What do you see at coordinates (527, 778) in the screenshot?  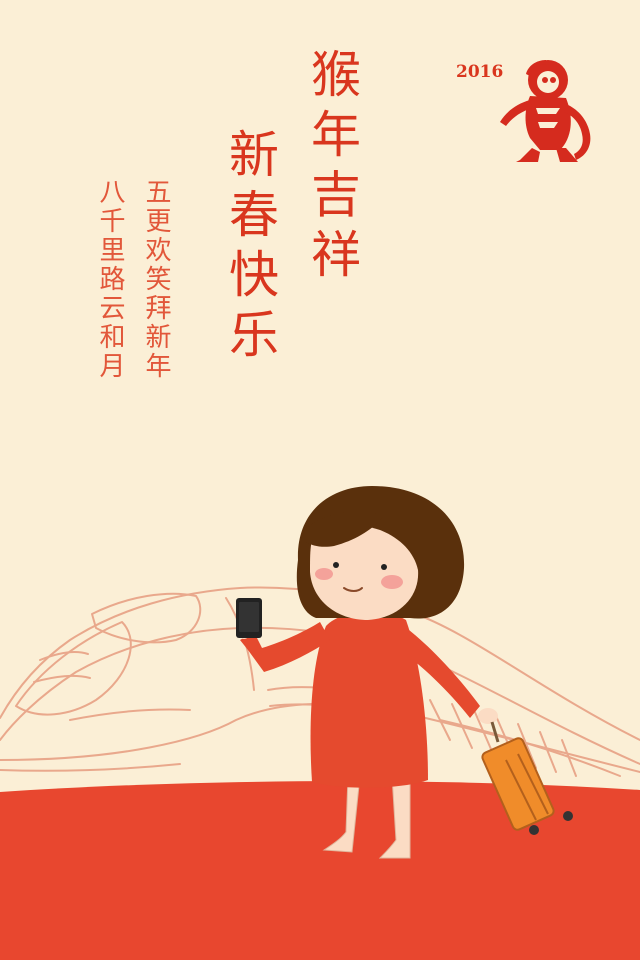 I see `suitcase-icon` at bounding box center [527, 778].